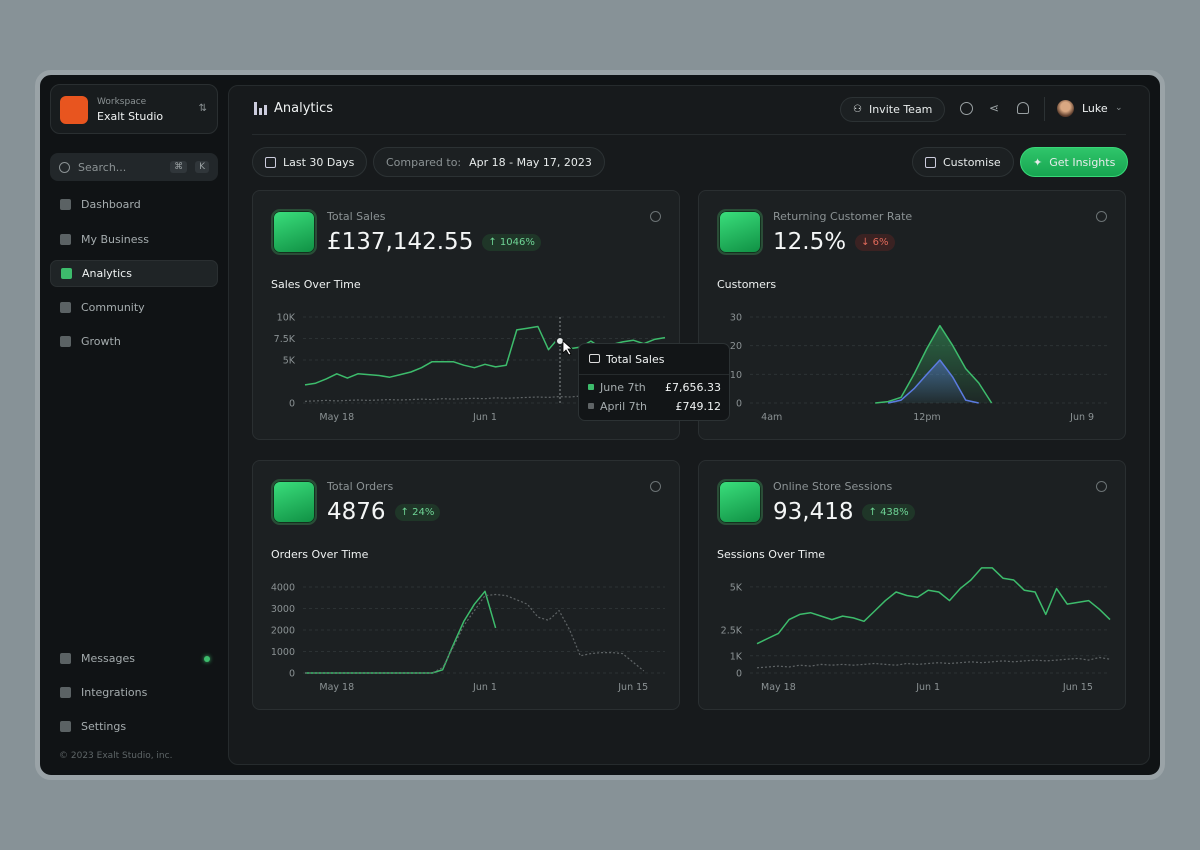 The height and width of the screenshot is (850, 1200). I want to click on chevron: ⇅, so click(202, 108).